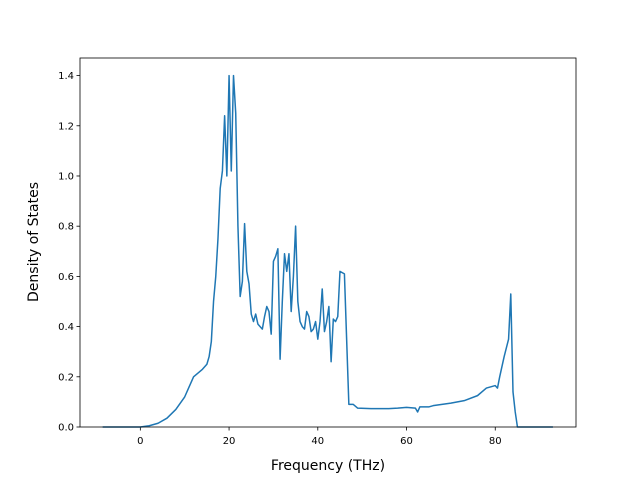 The width and height of the screenshot is (640, 480). What do you see at coordinates (34, 242) in the screenshot?
I see `y-axis-label: Density of States` at bounding box center [34, 242].